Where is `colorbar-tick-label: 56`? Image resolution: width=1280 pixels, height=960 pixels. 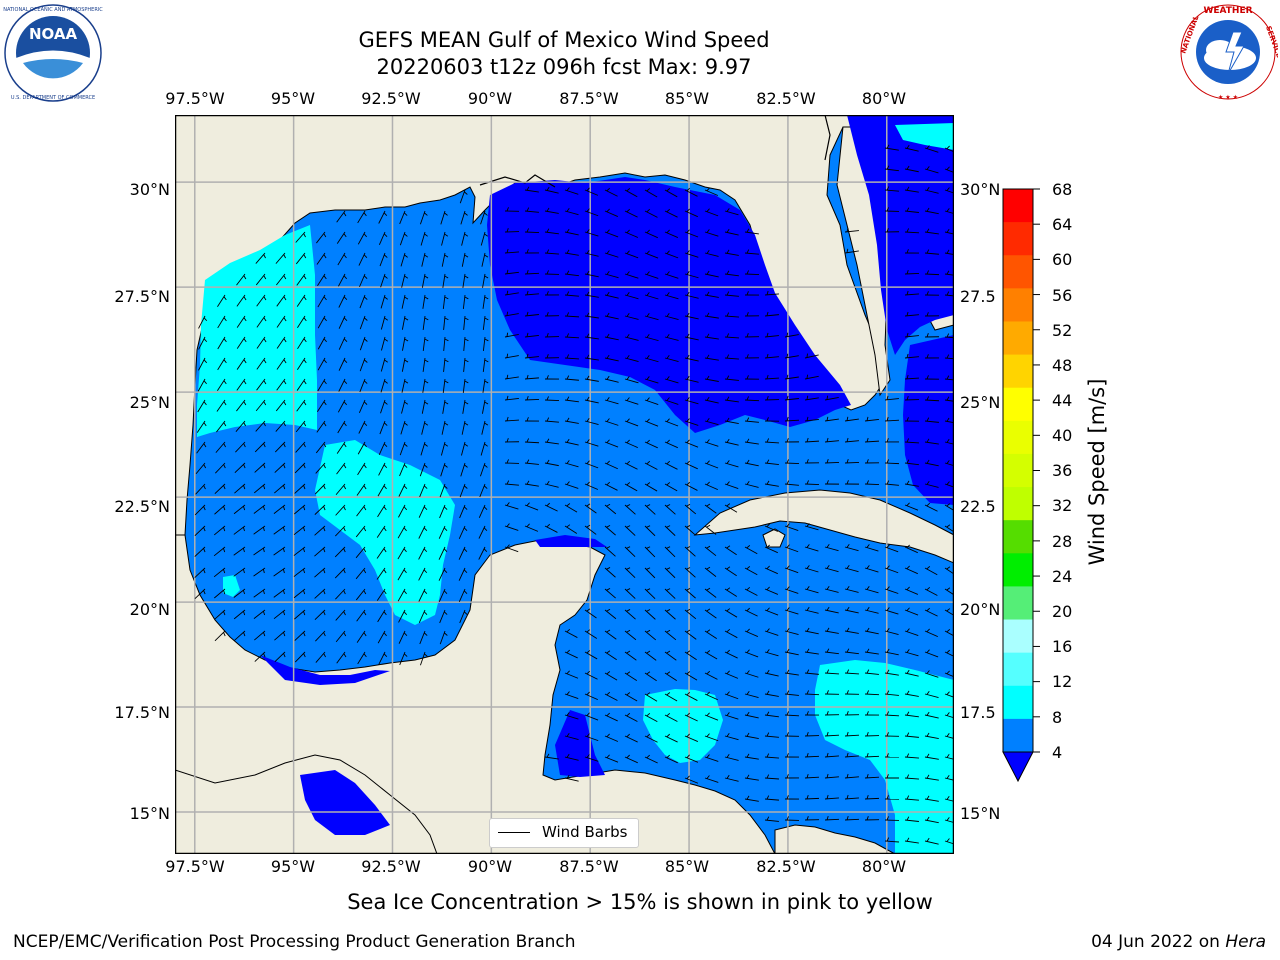
colorbar-tick-label: 56 is located at coordinates (1062, 295).